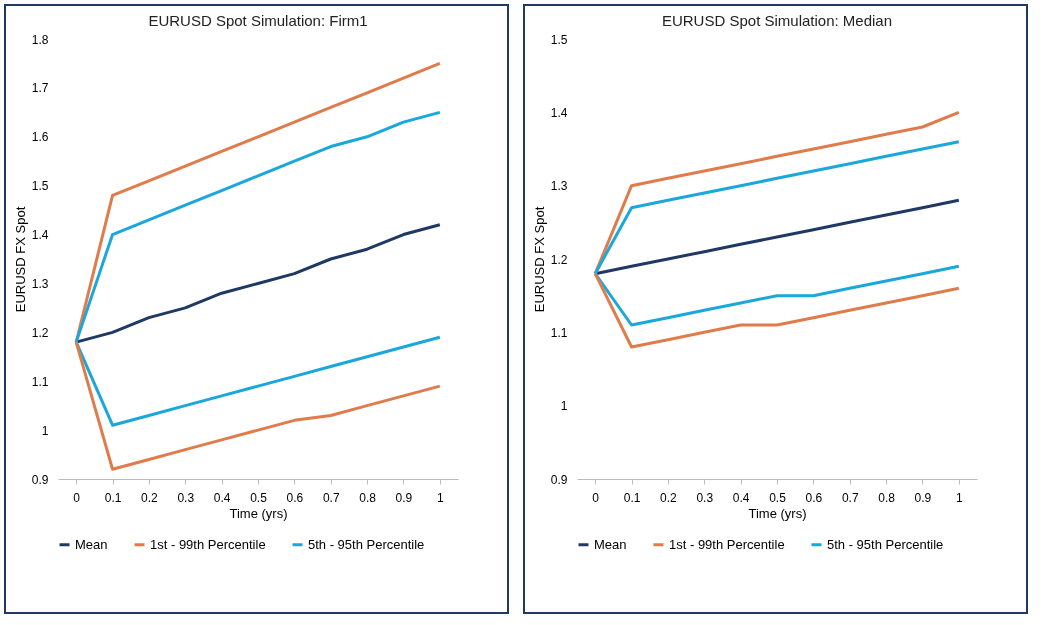  Describe the element at coordinates (40, 88) in the screenshot. I see `y-tick-label: 1.7` at that location.